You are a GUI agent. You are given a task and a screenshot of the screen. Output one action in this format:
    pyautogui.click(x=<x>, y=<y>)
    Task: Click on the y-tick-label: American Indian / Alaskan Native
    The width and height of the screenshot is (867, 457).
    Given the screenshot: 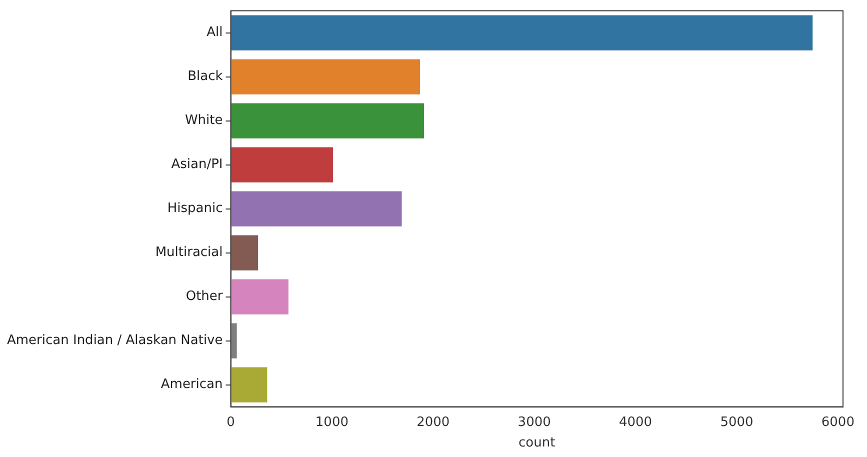 What is the action you would take?
    pyautogui.click(x=114, y=340)
    